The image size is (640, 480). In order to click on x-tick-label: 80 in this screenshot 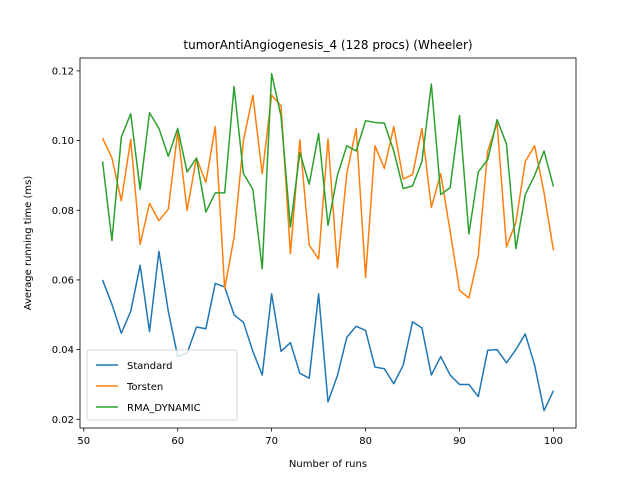, I will do `click(365, 441)`.